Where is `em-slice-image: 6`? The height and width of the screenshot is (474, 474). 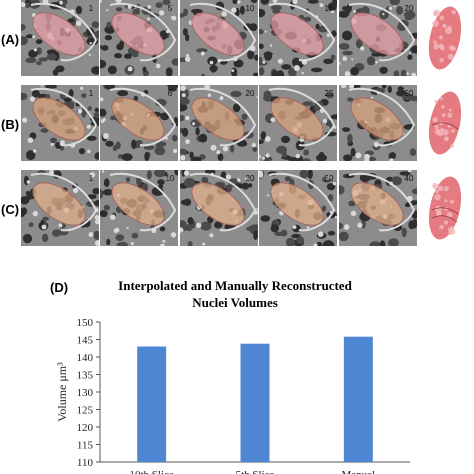 em-slice-image: 6 is located at coordinates (139, 123).